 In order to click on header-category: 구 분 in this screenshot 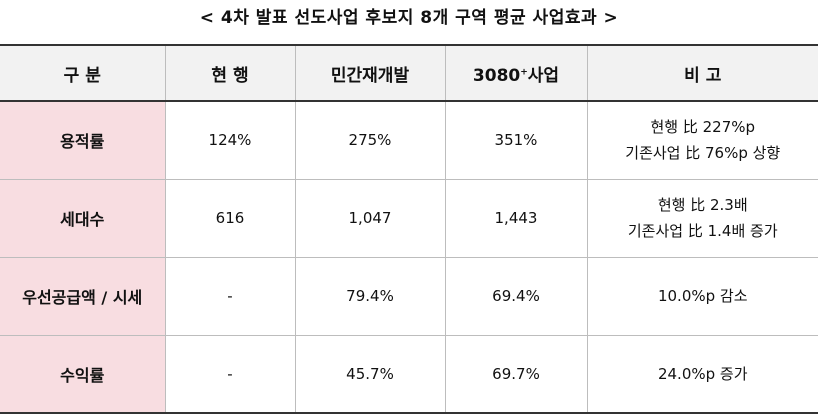, I will do `click(83, 73)`.